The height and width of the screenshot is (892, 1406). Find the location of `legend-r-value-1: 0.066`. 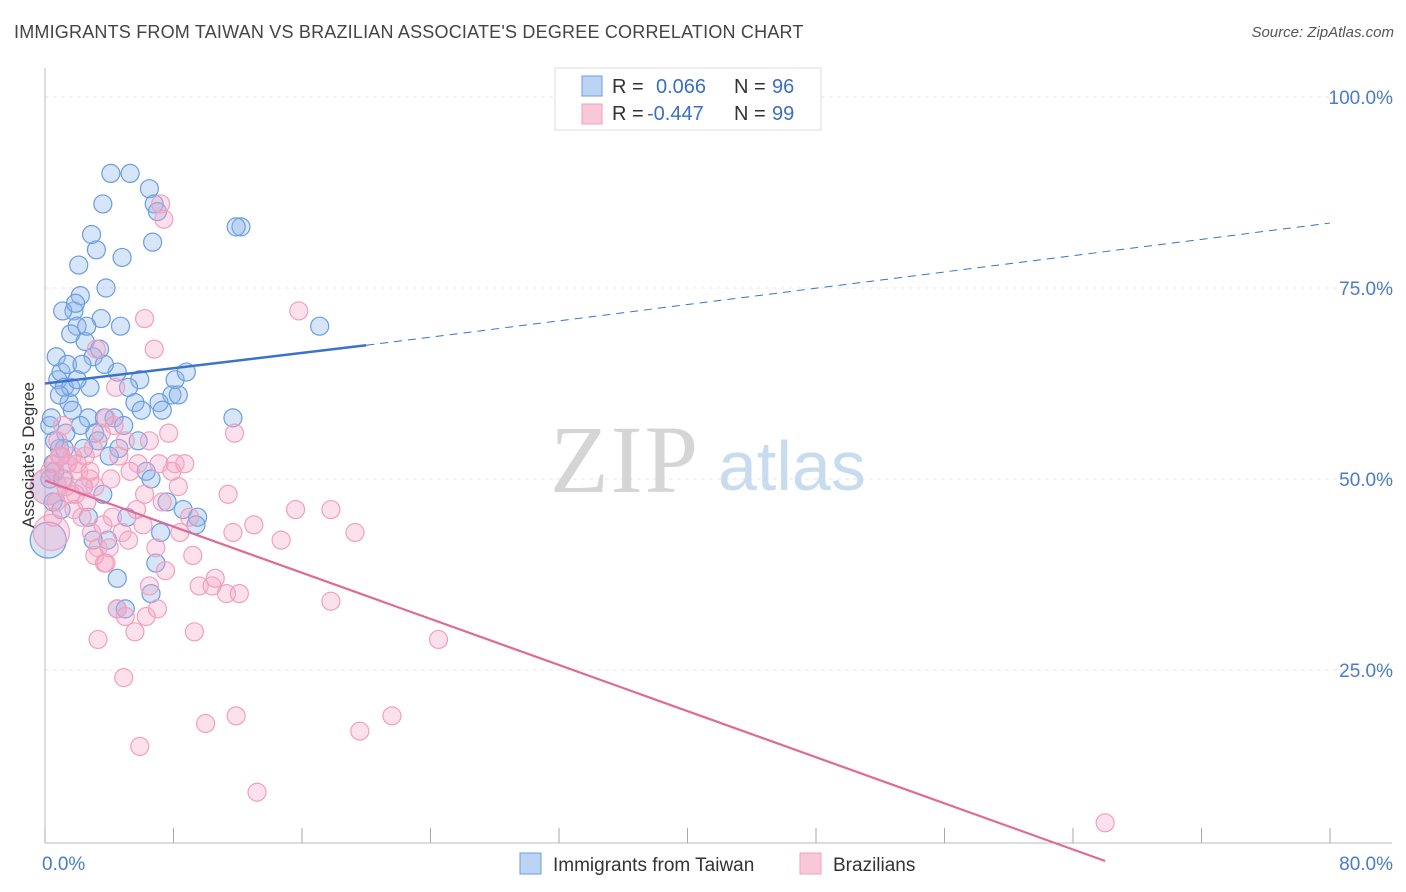

legend-r-value-1: 0.066 is located at coordinates (681, 87).